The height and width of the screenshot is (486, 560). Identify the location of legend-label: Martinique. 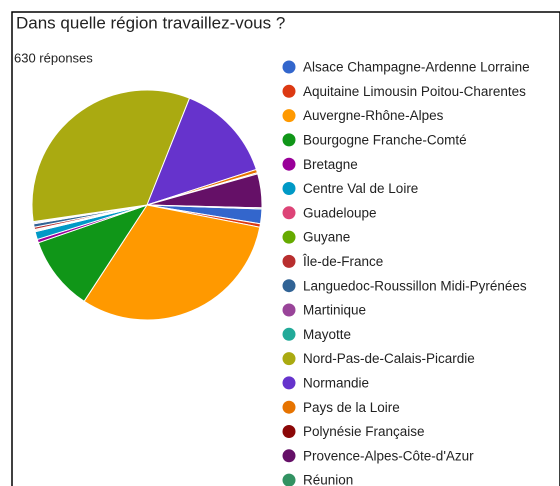
(334, 310).